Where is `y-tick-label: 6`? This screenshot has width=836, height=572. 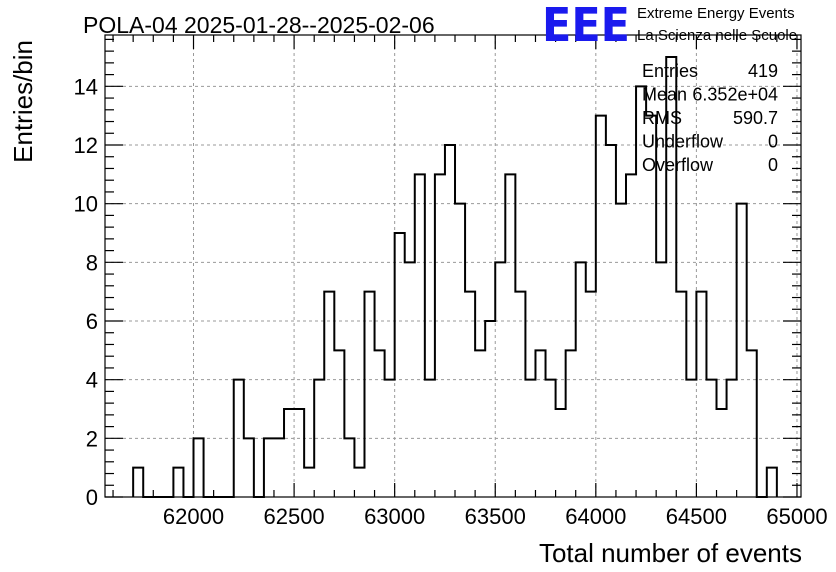
y-tick-label: 6 is located at coordinates (92, 321).